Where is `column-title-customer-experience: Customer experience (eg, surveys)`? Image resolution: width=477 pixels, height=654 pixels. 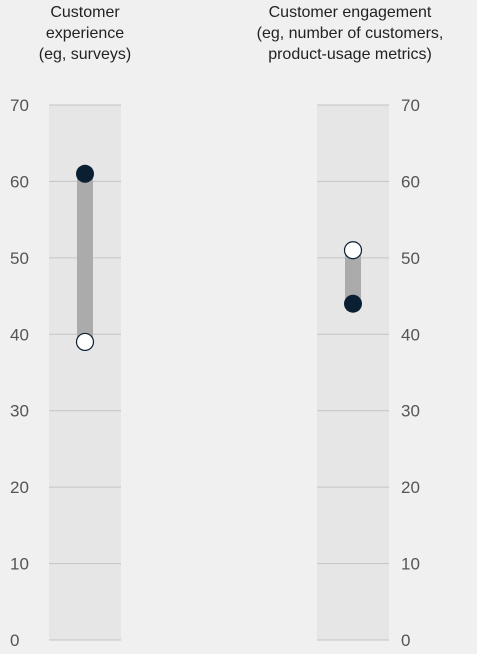 column-title-customer-experience: Customer experience (eg, surveys) is located at coordinates (85, 33).